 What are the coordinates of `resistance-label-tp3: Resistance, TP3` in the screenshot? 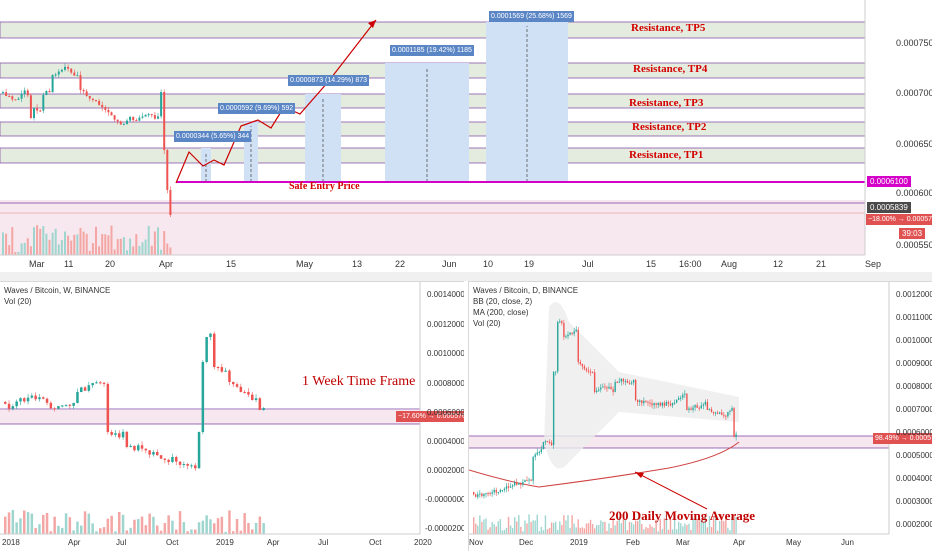 It's located at (666, 103).